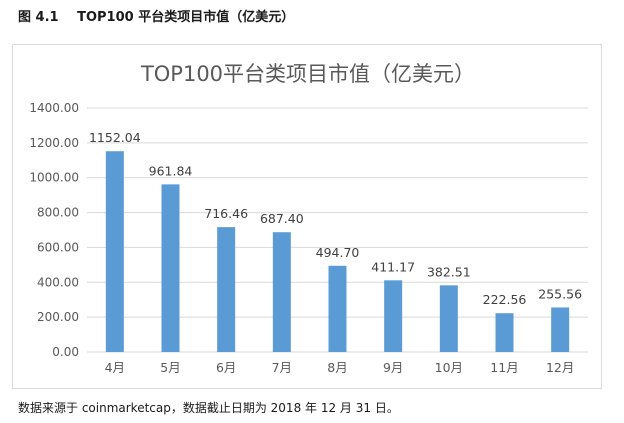 This screenshot has height=423, width=624. What do you see at coordinates (65, 352) in the screenshot?
I see `y-tick-label: 0.00` at bounding box center [65, 352].